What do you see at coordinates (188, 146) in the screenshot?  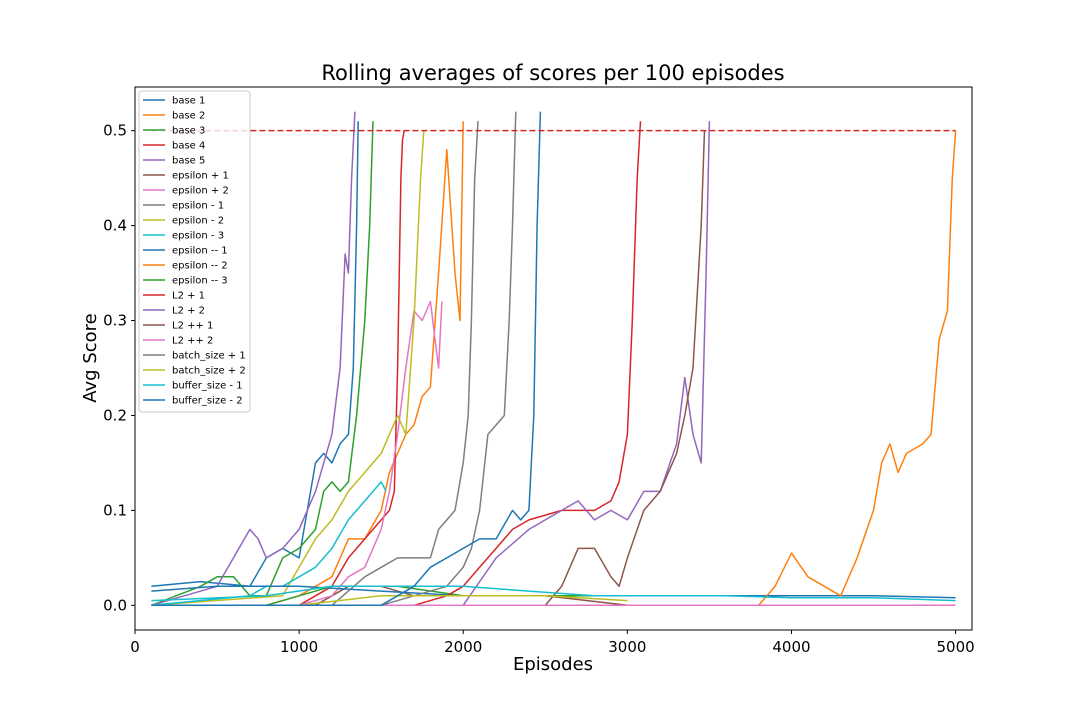 I see `legend-label: base 4` at bounding box center [188, 146].